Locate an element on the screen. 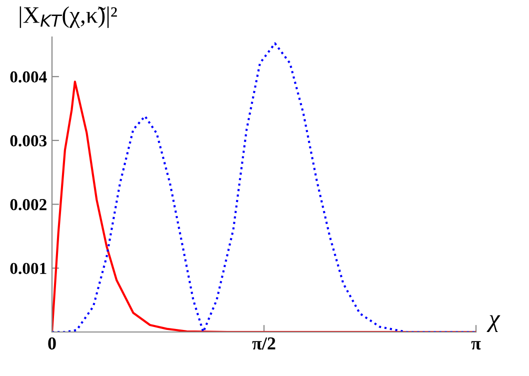 This screenshot has width=529, height=376. y-tick-label: 0.004 is located at coordinates (28, 77).